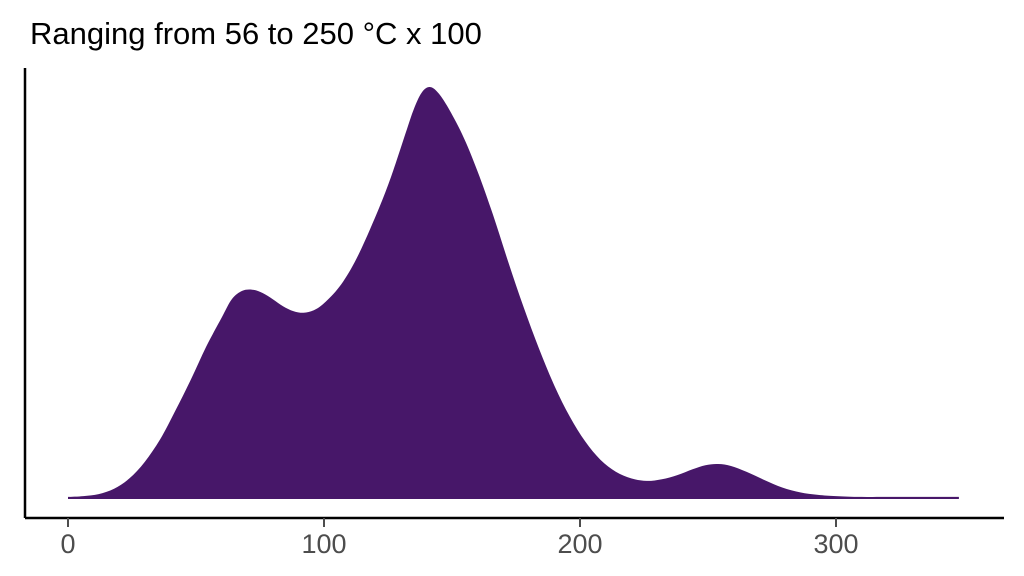  I want to click on x-axis-labels: 0 100 200 300, so click(459, 544).